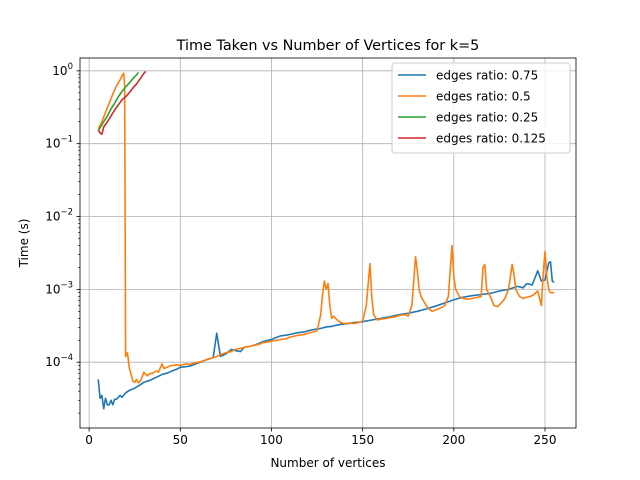  I want to click on legend-box, so click(481, 108).